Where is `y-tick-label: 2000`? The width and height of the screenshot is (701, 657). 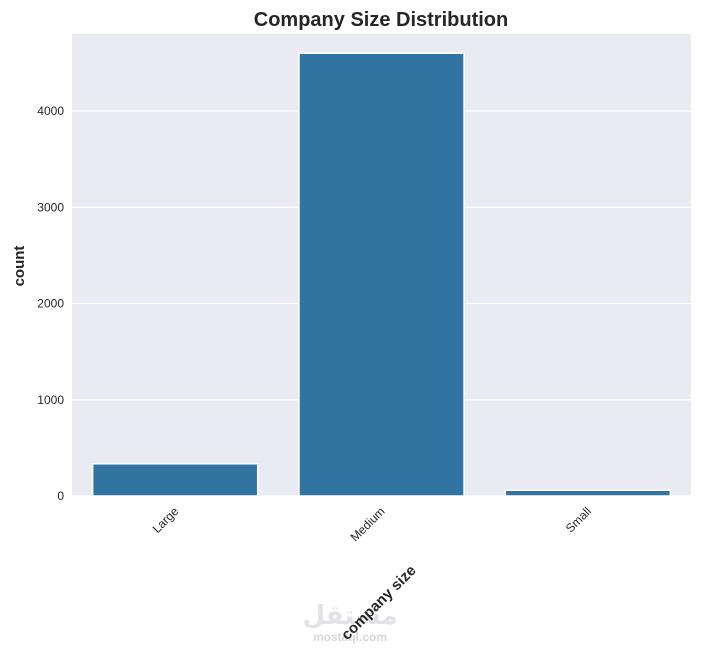
y-tick-label: 2000 is located at coordinates (50, 304).